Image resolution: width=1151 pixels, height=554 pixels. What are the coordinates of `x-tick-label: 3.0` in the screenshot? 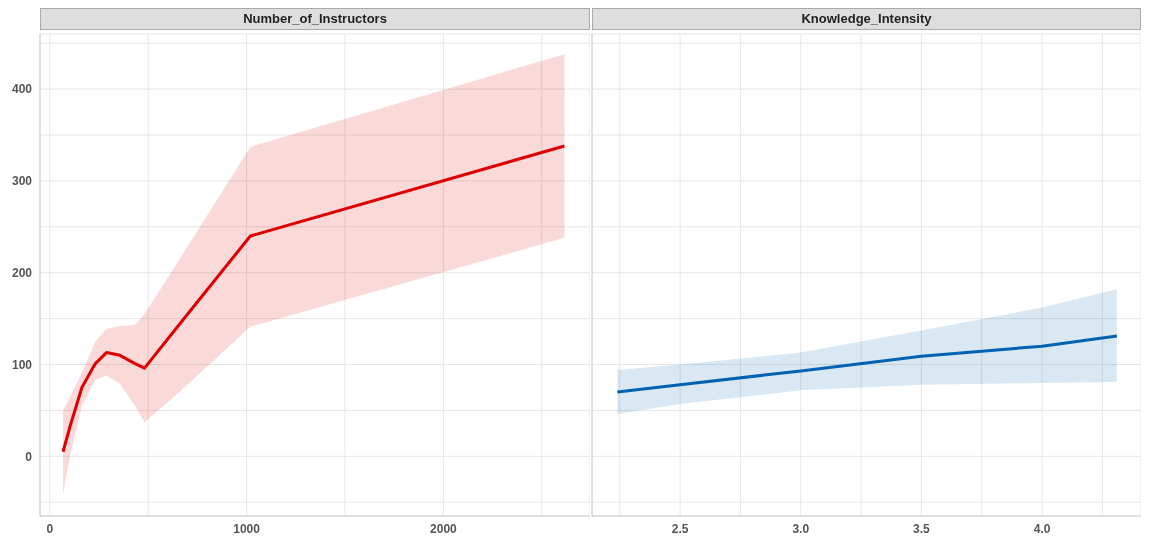 It's located at (801, 528).